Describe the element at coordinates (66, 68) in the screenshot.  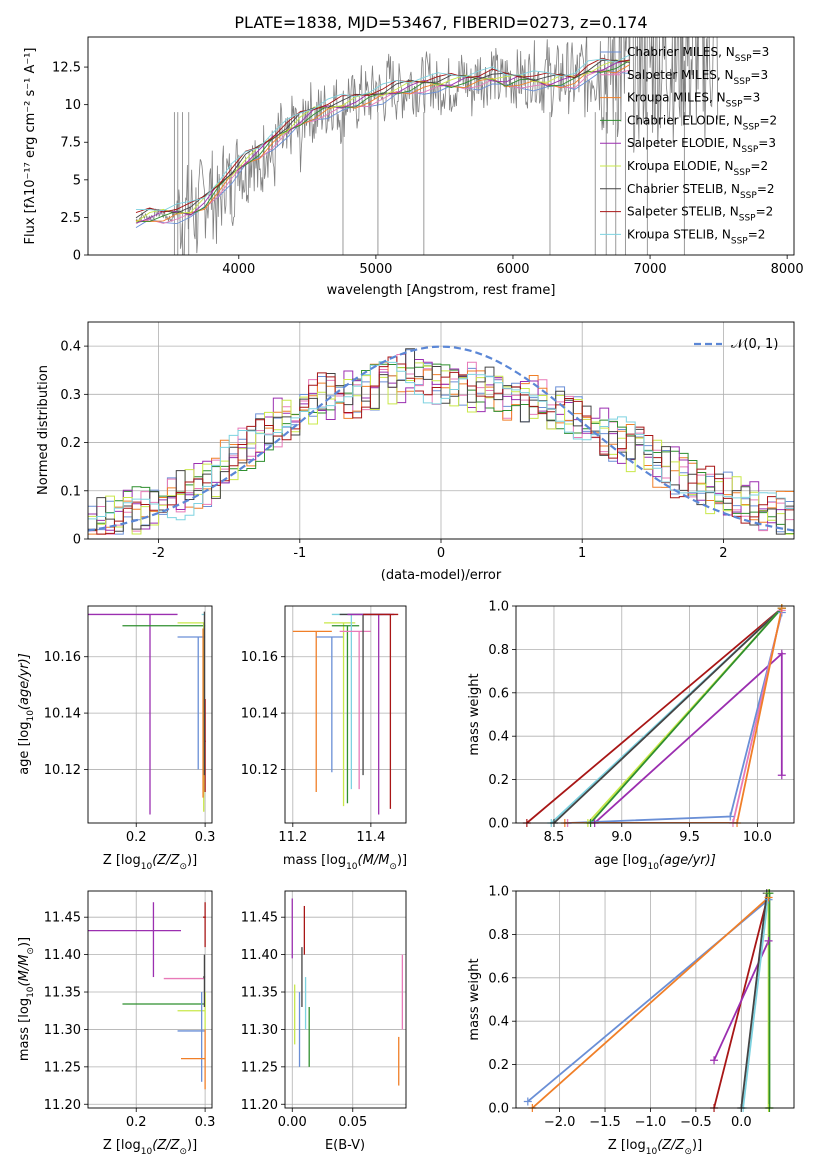
I see `spectrum-ytick-label: 12.5` at that location.